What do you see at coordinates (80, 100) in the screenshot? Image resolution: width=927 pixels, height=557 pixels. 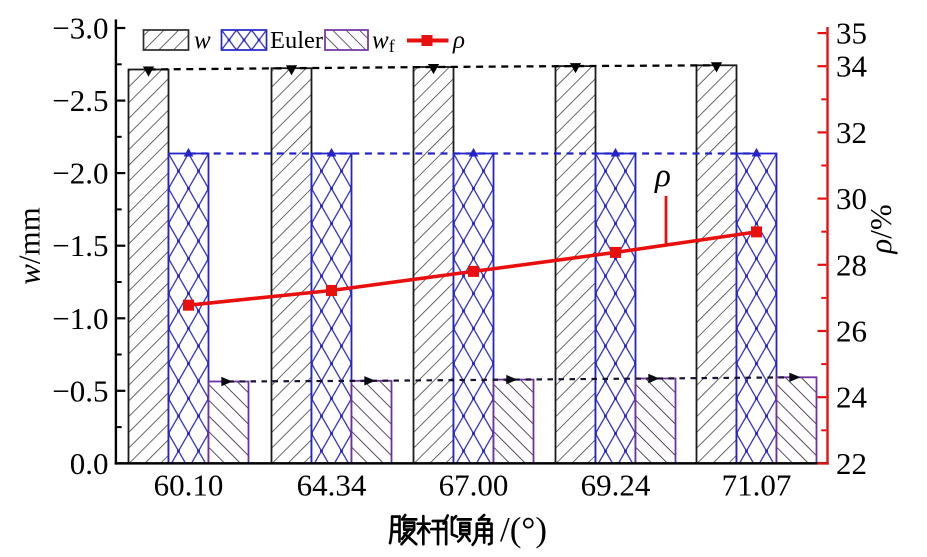 I see `svg-text: −2.5` at bounding box center [80, 100].